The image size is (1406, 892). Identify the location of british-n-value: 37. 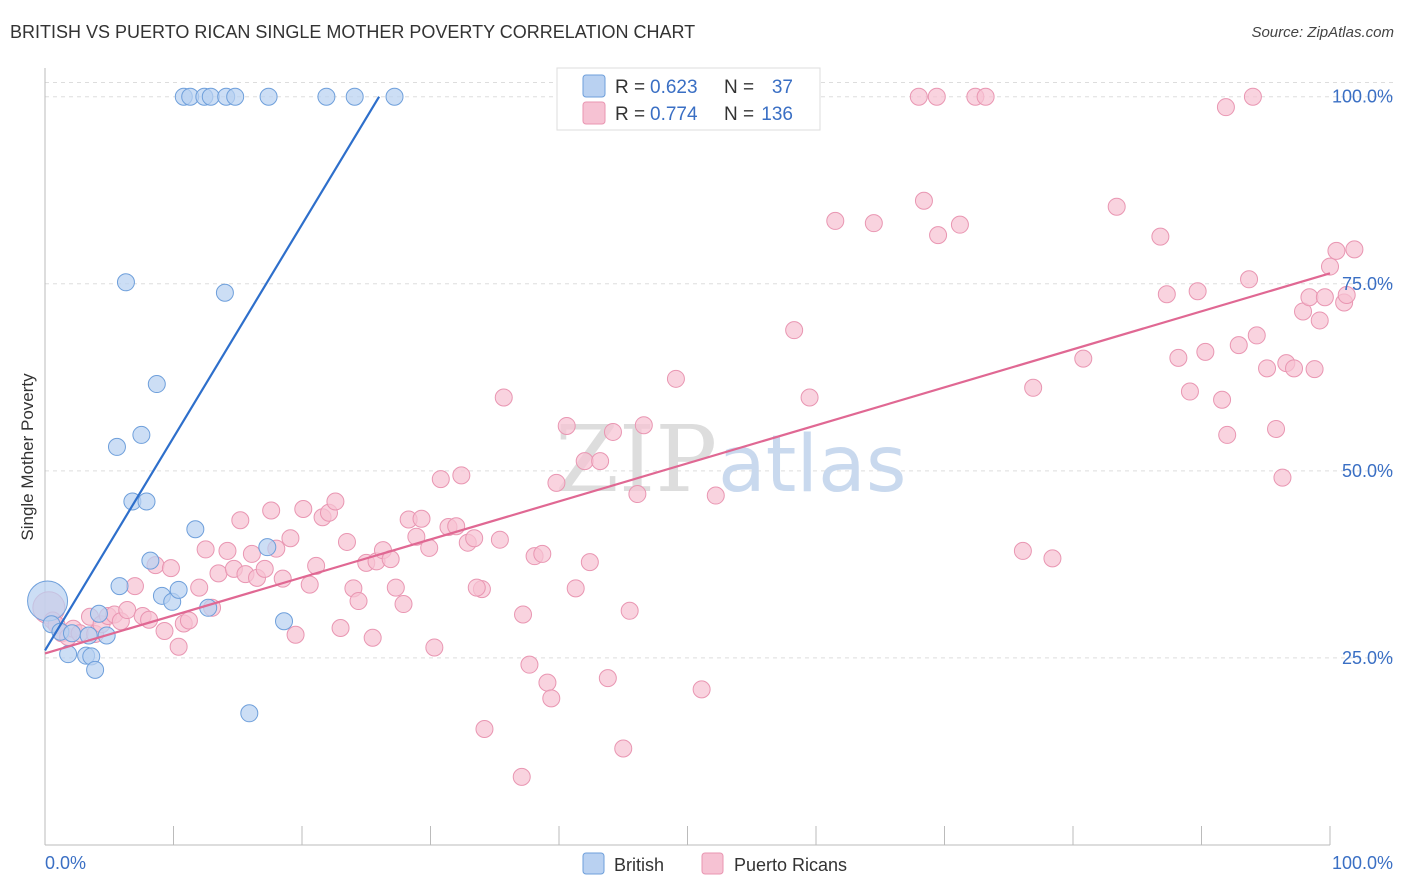
(782, 87).